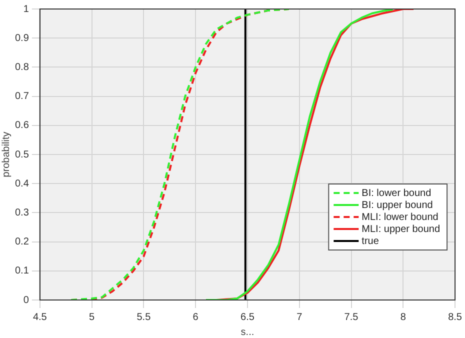  I want to click on x-tick-label: 7.5, so click(351, 317).